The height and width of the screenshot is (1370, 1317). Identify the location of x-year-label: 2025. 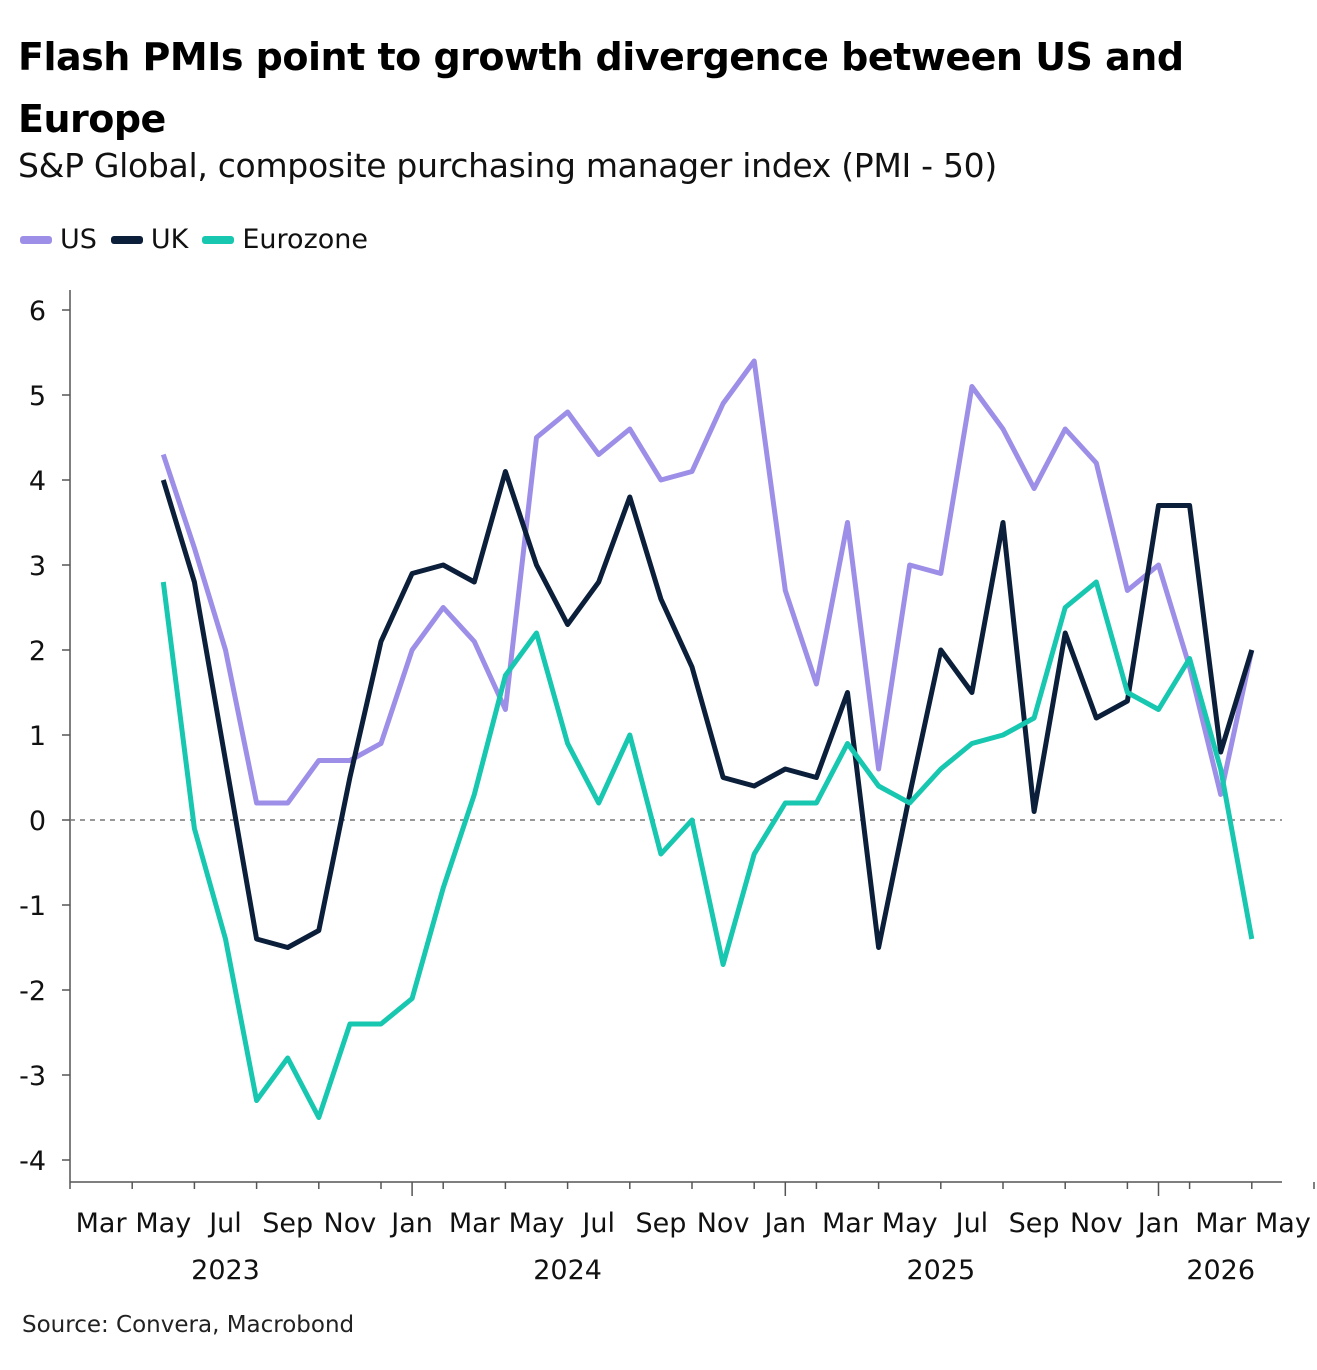
(940, 1270).